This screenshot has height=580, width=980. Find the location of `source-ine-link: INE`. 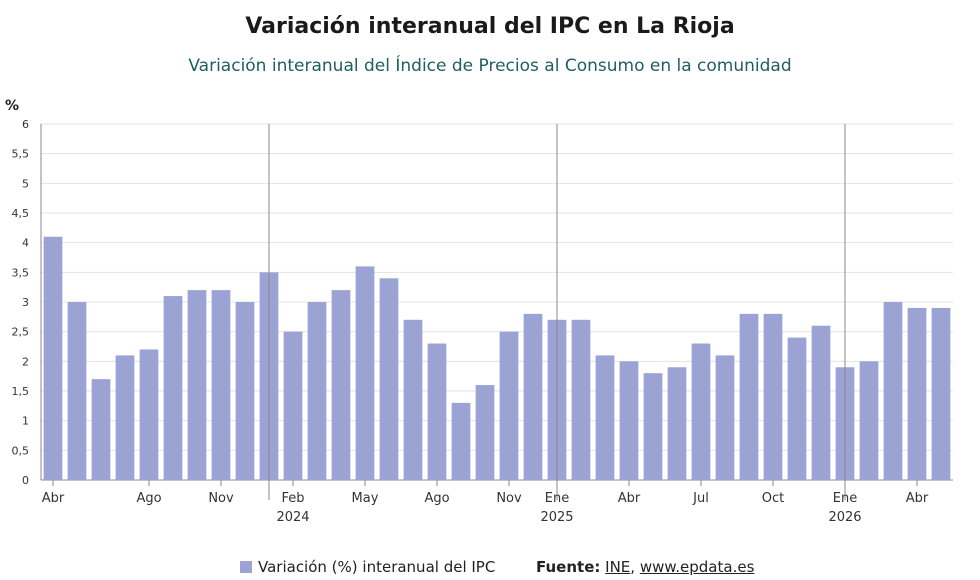

source-ine-link: INE is located at coordinates (618, 567).